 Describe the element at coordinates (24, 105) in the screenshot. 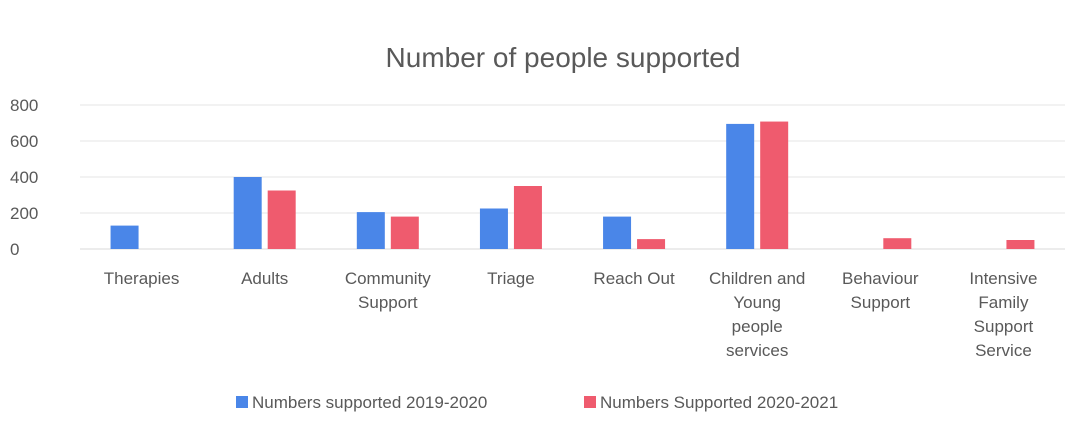

I see `y-tick-label: 800` at that location.